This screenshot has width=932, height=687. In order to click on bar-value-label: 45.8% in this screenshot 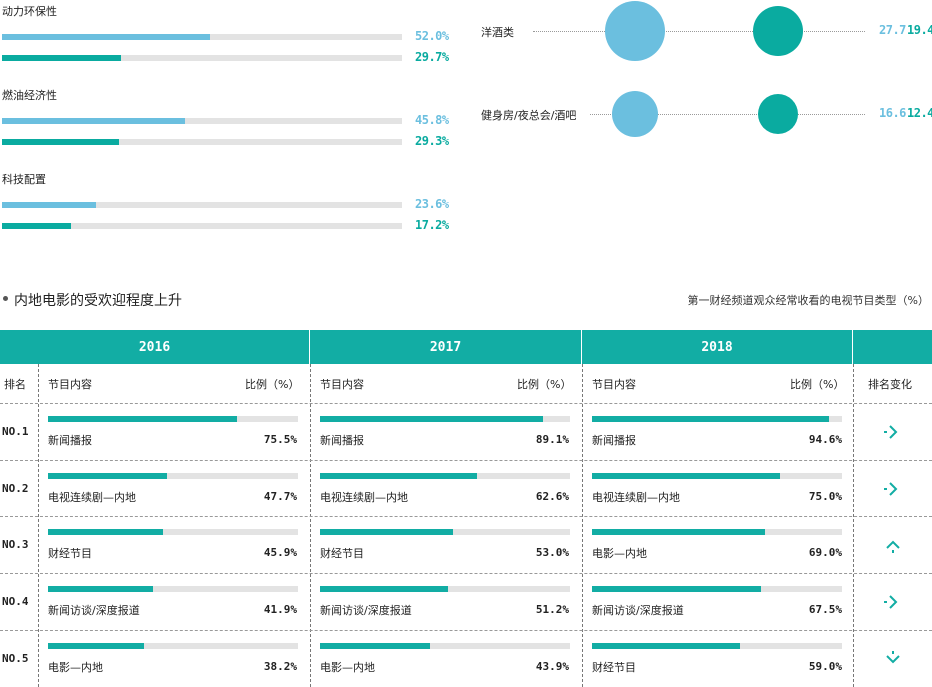, I will do `click(432, 120)`.